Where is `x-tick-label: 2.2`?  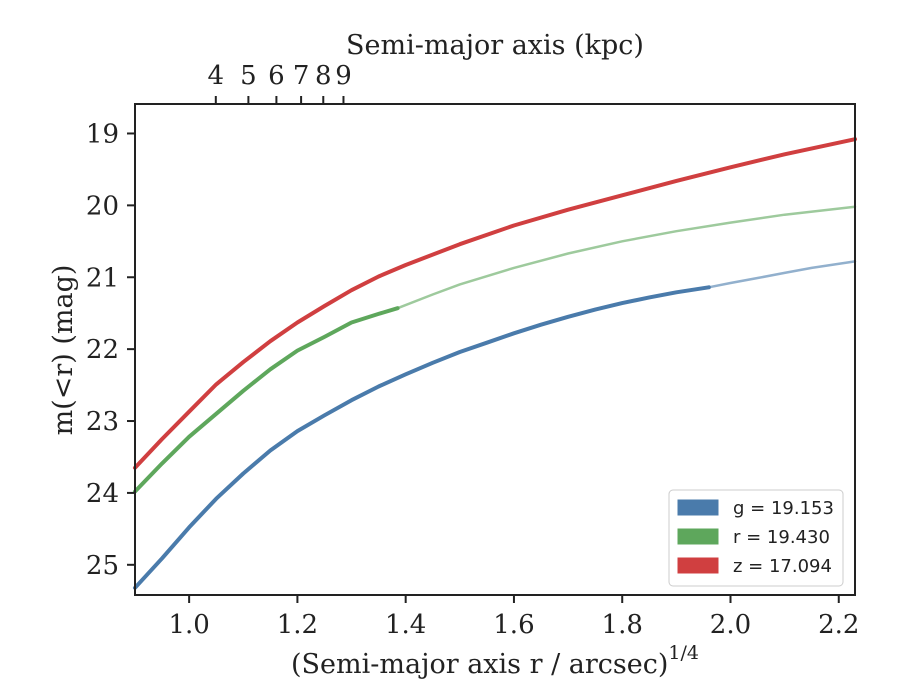 x-tick-label: 2.2 is located at coordinates (838, 625).